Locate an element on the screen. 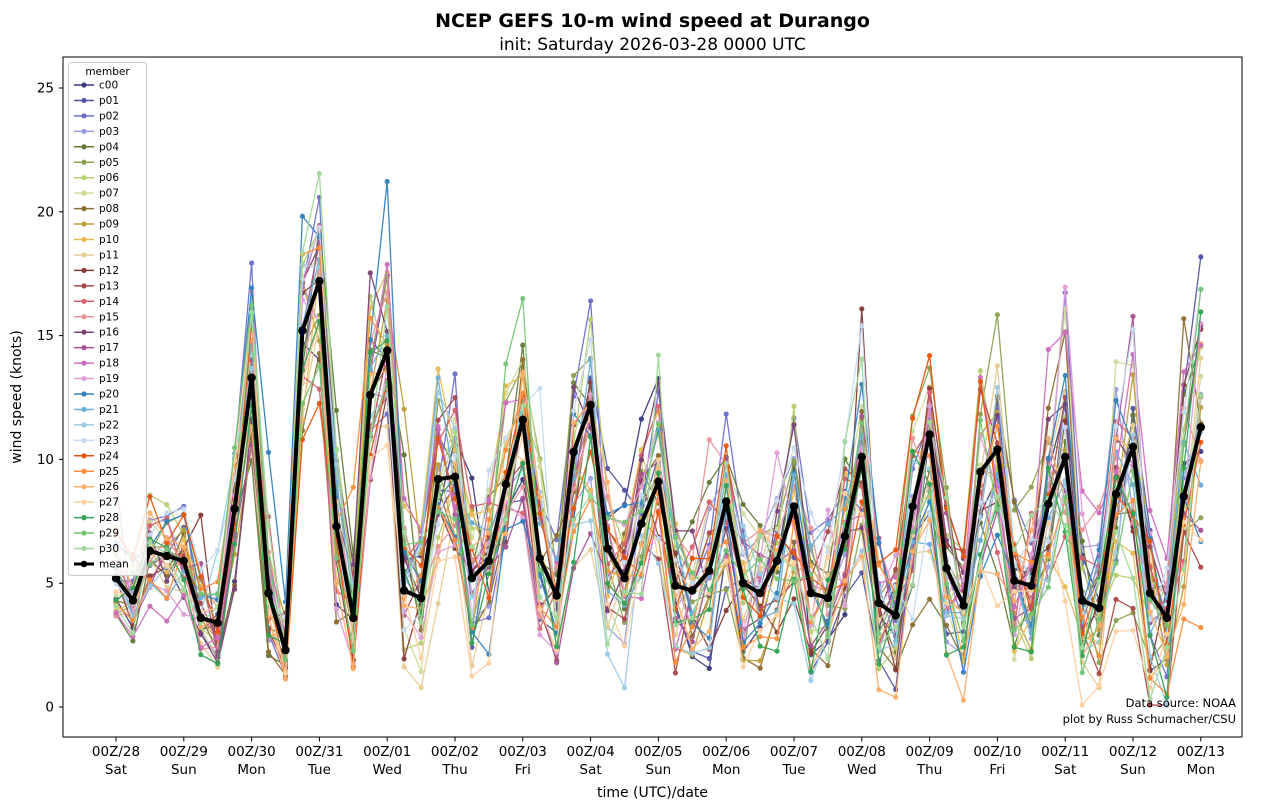 The height and width of the screenshot is (812, 1266). y-tick-label: 5 is located at coordinates (49, 584).